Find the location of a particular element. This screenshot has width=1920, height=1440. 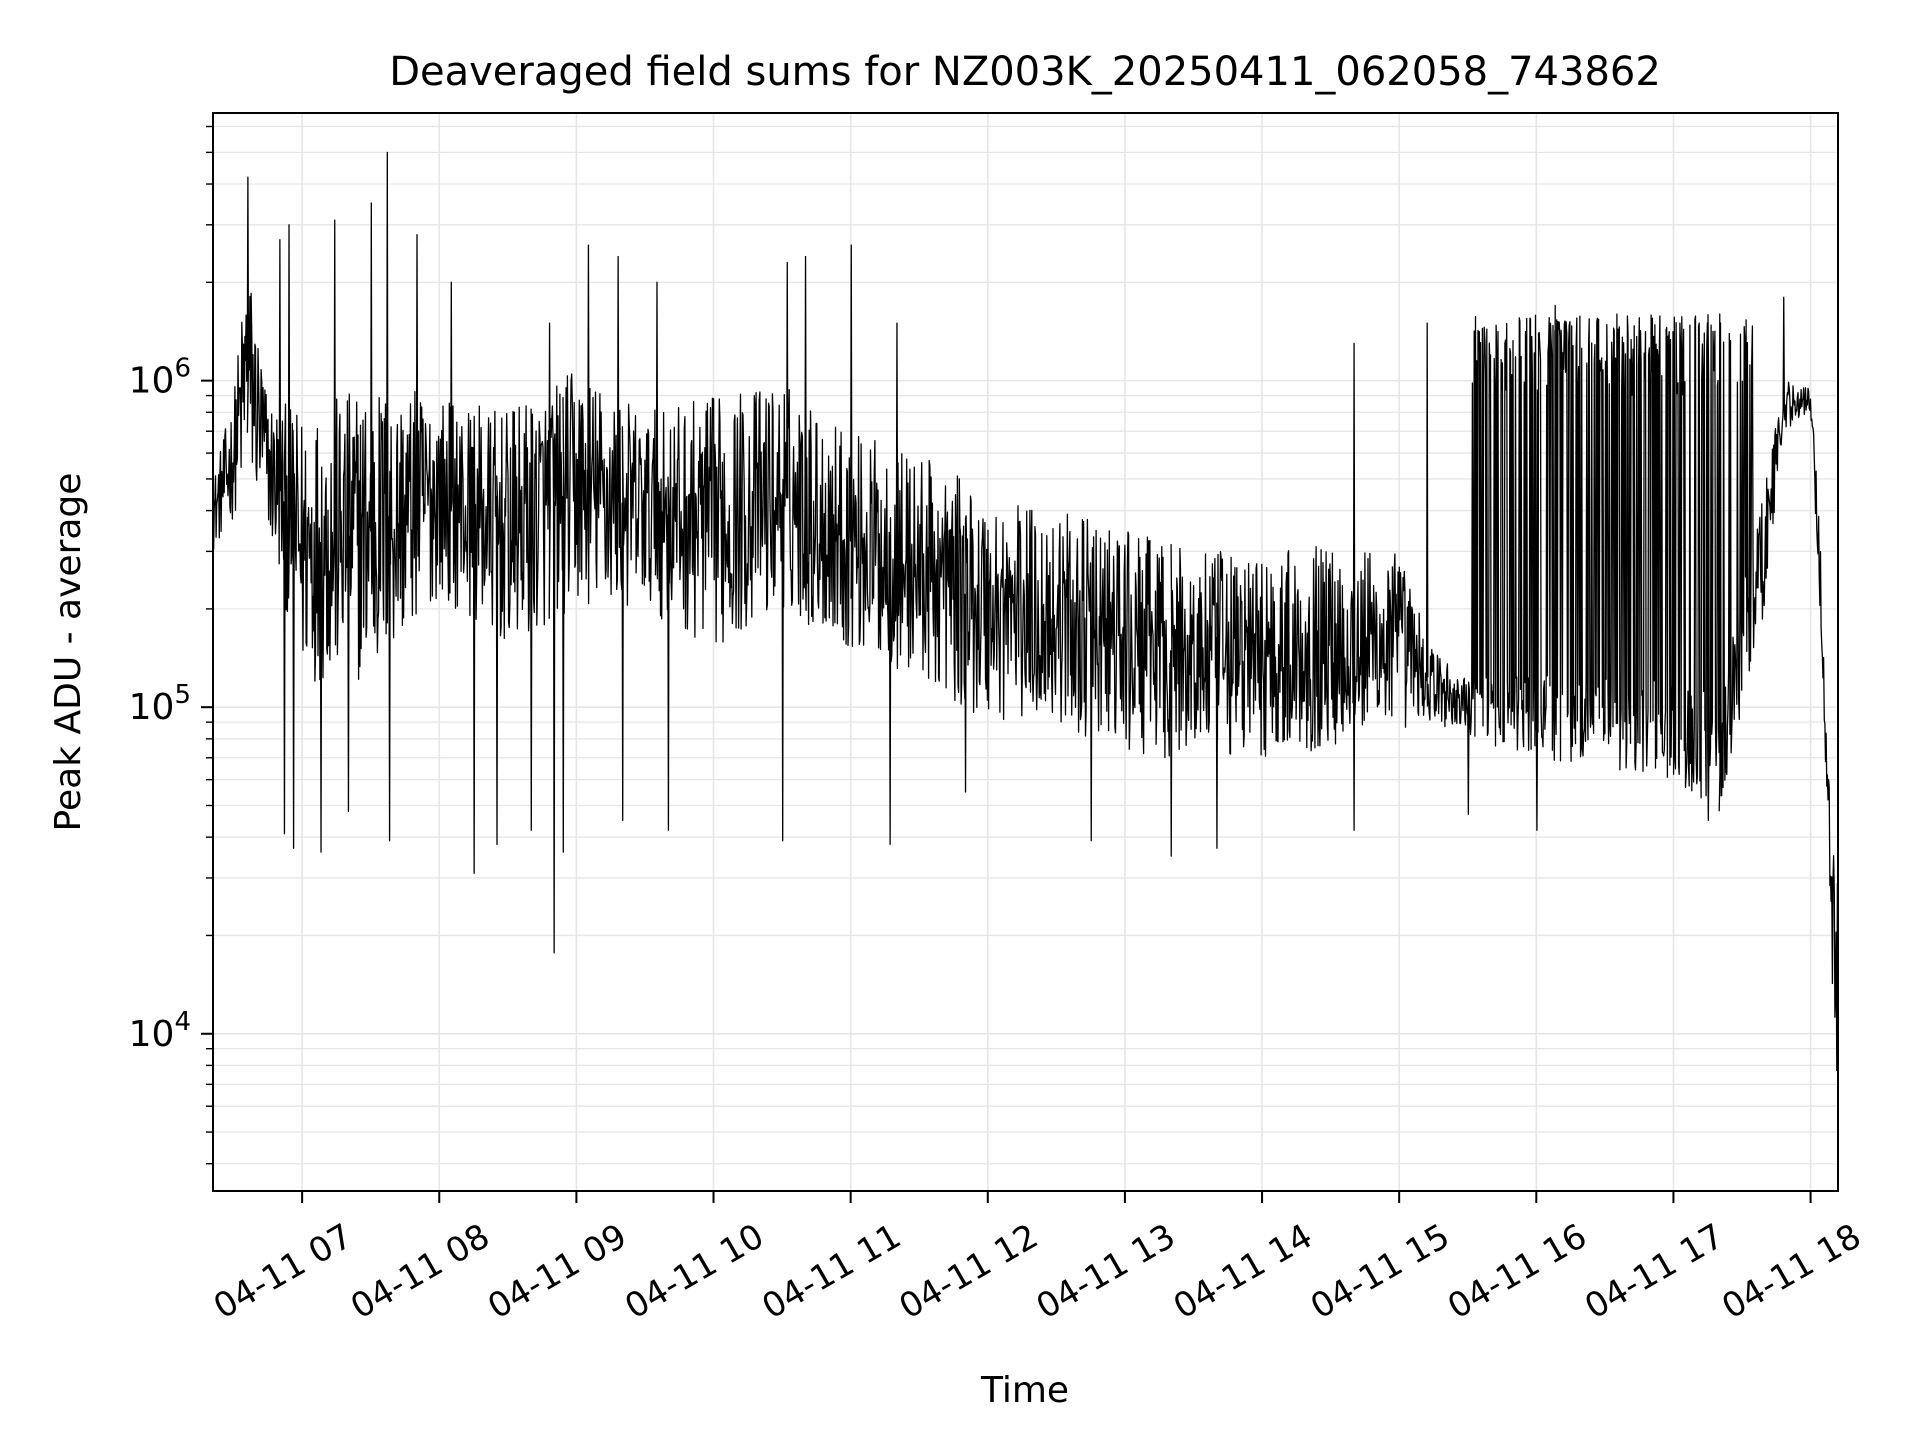

x-axis-label: Time is located at coordinates (1024, 1390).